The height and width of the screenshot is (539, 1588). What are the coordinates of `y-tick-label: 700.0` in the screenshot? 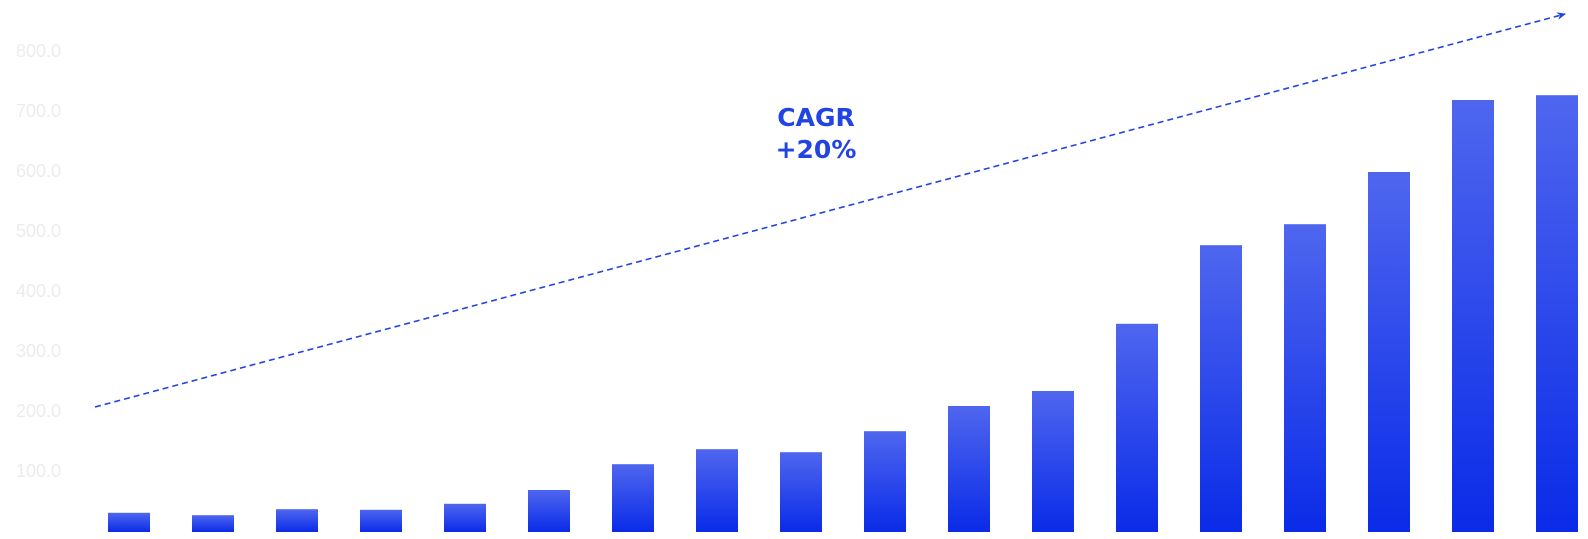 It's located at (38, 111).